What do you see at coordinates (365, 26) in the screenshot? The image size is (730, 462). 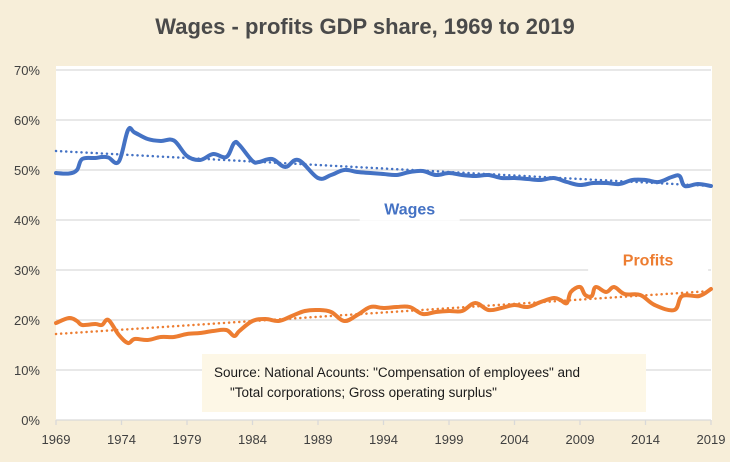 I see `chart-title: Wages - profits GDP share, 1969 to 2019` at bounding box center [365, 26].